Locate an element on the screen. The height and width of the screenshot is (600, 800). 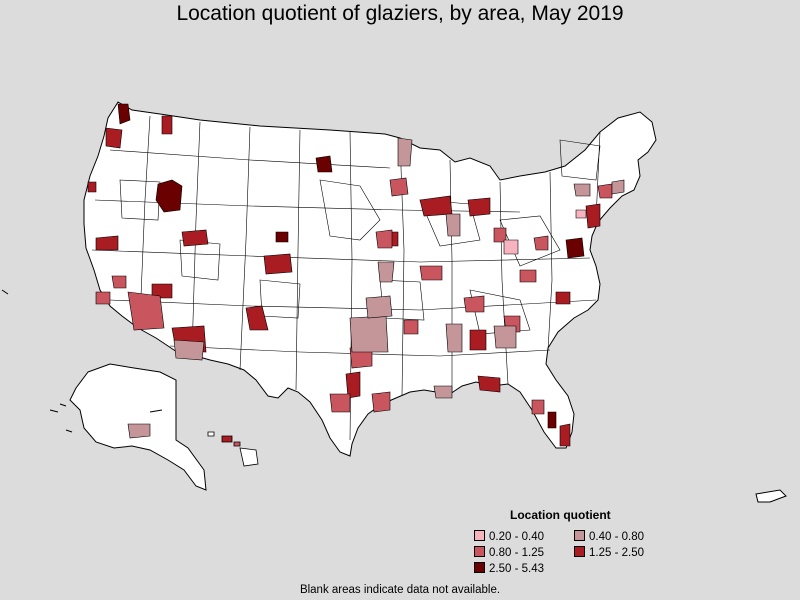
legend-item: 0.20 - 0.40 is located at coordinates (509, 536).